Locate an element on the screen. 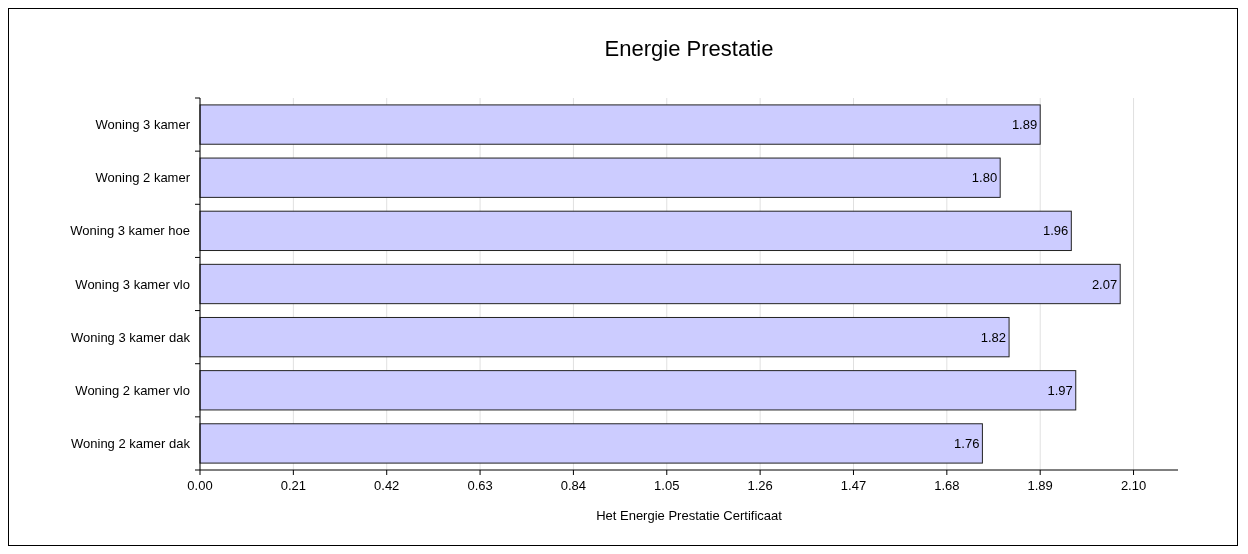  y-tick-label: Woning 3 kamer dak is located at coordinates (131, 337).